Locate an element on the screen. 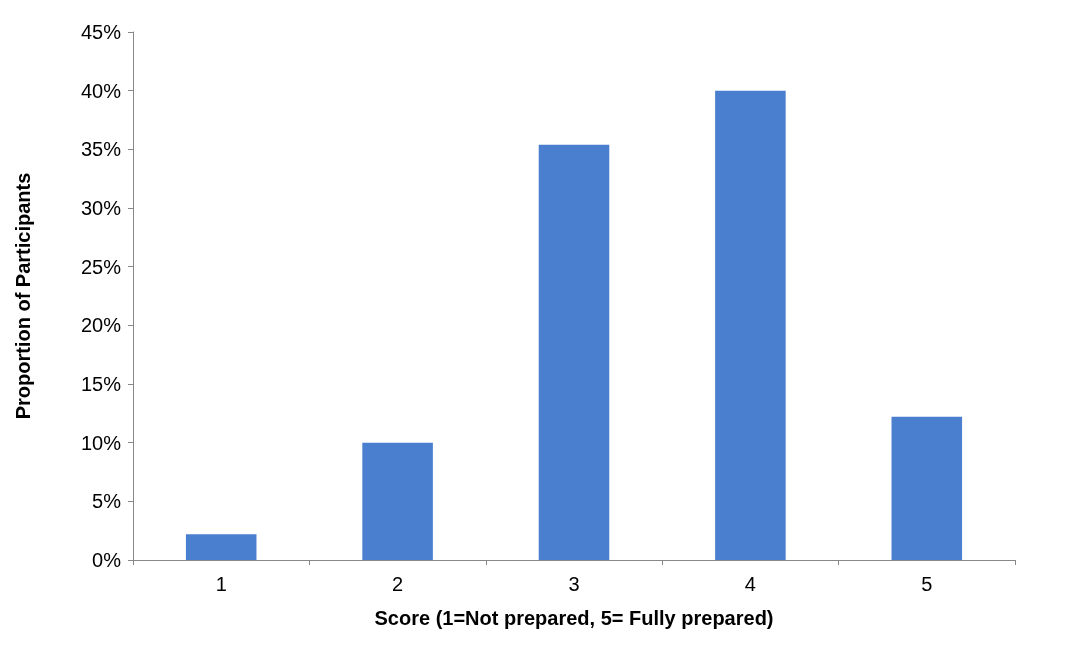 The width and height of the screenshot is (1070, 650). y-tick-label: 10% is located at coordinates (101, 442).